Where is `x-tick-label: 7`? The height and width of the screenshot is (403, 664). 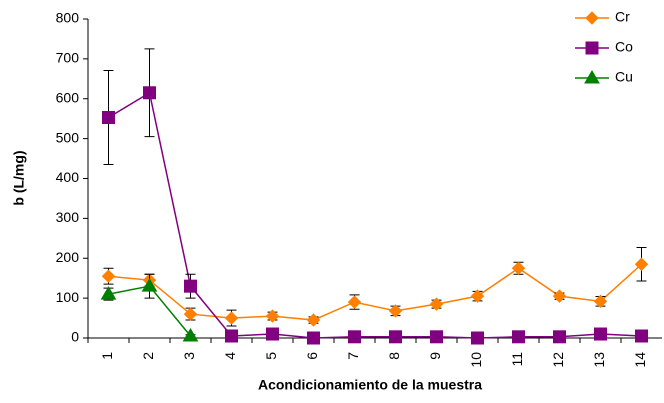 x-tick-label: 7 is located at coordinates (353, 356).